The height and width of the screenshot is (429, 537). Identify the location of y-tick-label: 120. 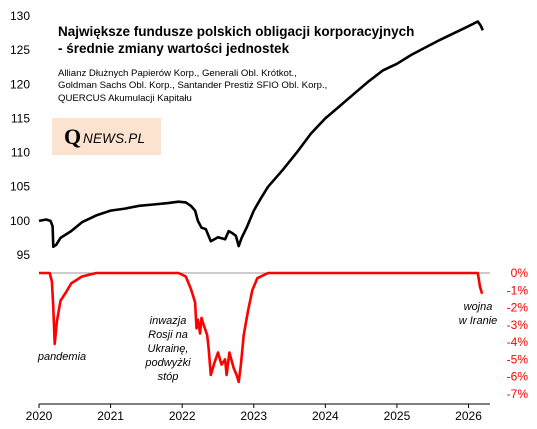
(20, 84).